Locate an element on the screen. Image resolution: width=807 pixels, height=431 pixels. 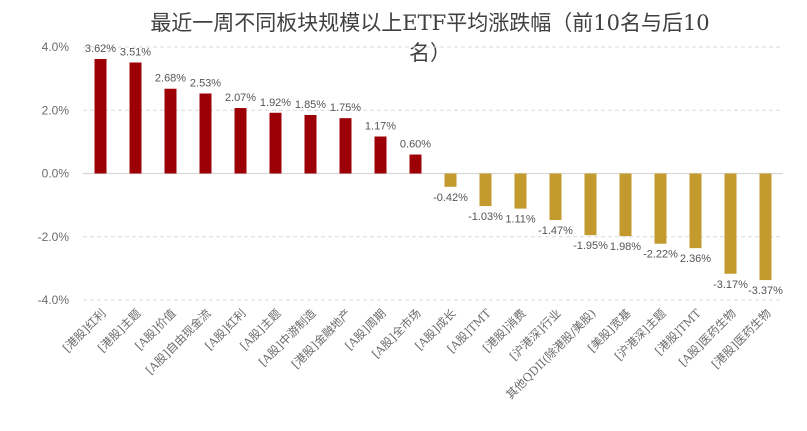
data-label: 1.11% is located at coordinates (520, 220).